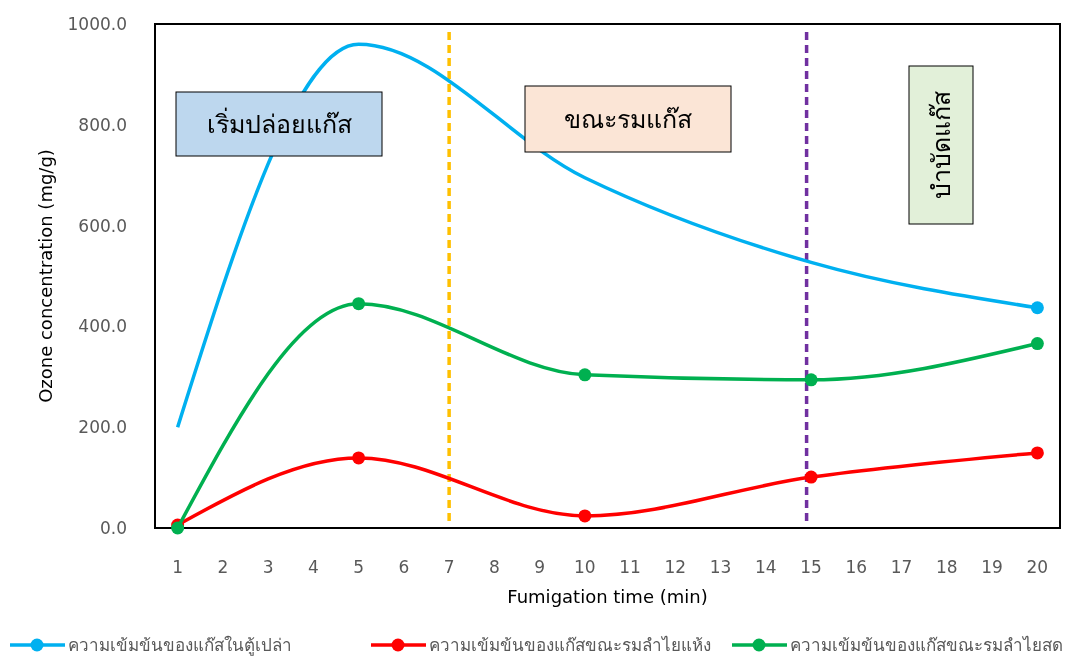 Image resolution: width=1083 pixels, height=656 pixels. What do you see at coordinates (178, 567) in the screenshot?
I see `x-tick-label: 1` at bounding box center [178, 567].